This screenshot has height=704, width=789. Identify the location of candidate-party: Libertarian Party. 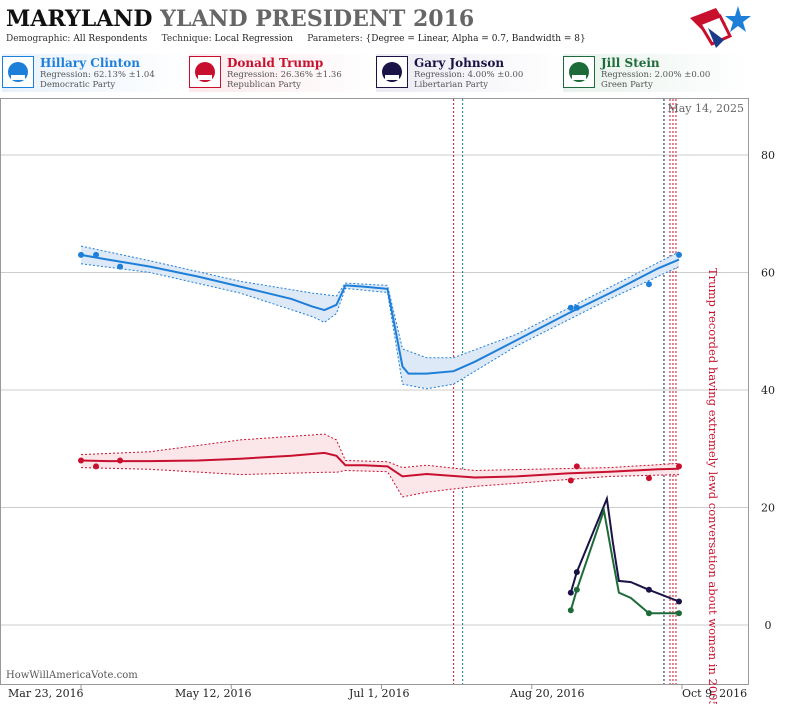
(451, 85).